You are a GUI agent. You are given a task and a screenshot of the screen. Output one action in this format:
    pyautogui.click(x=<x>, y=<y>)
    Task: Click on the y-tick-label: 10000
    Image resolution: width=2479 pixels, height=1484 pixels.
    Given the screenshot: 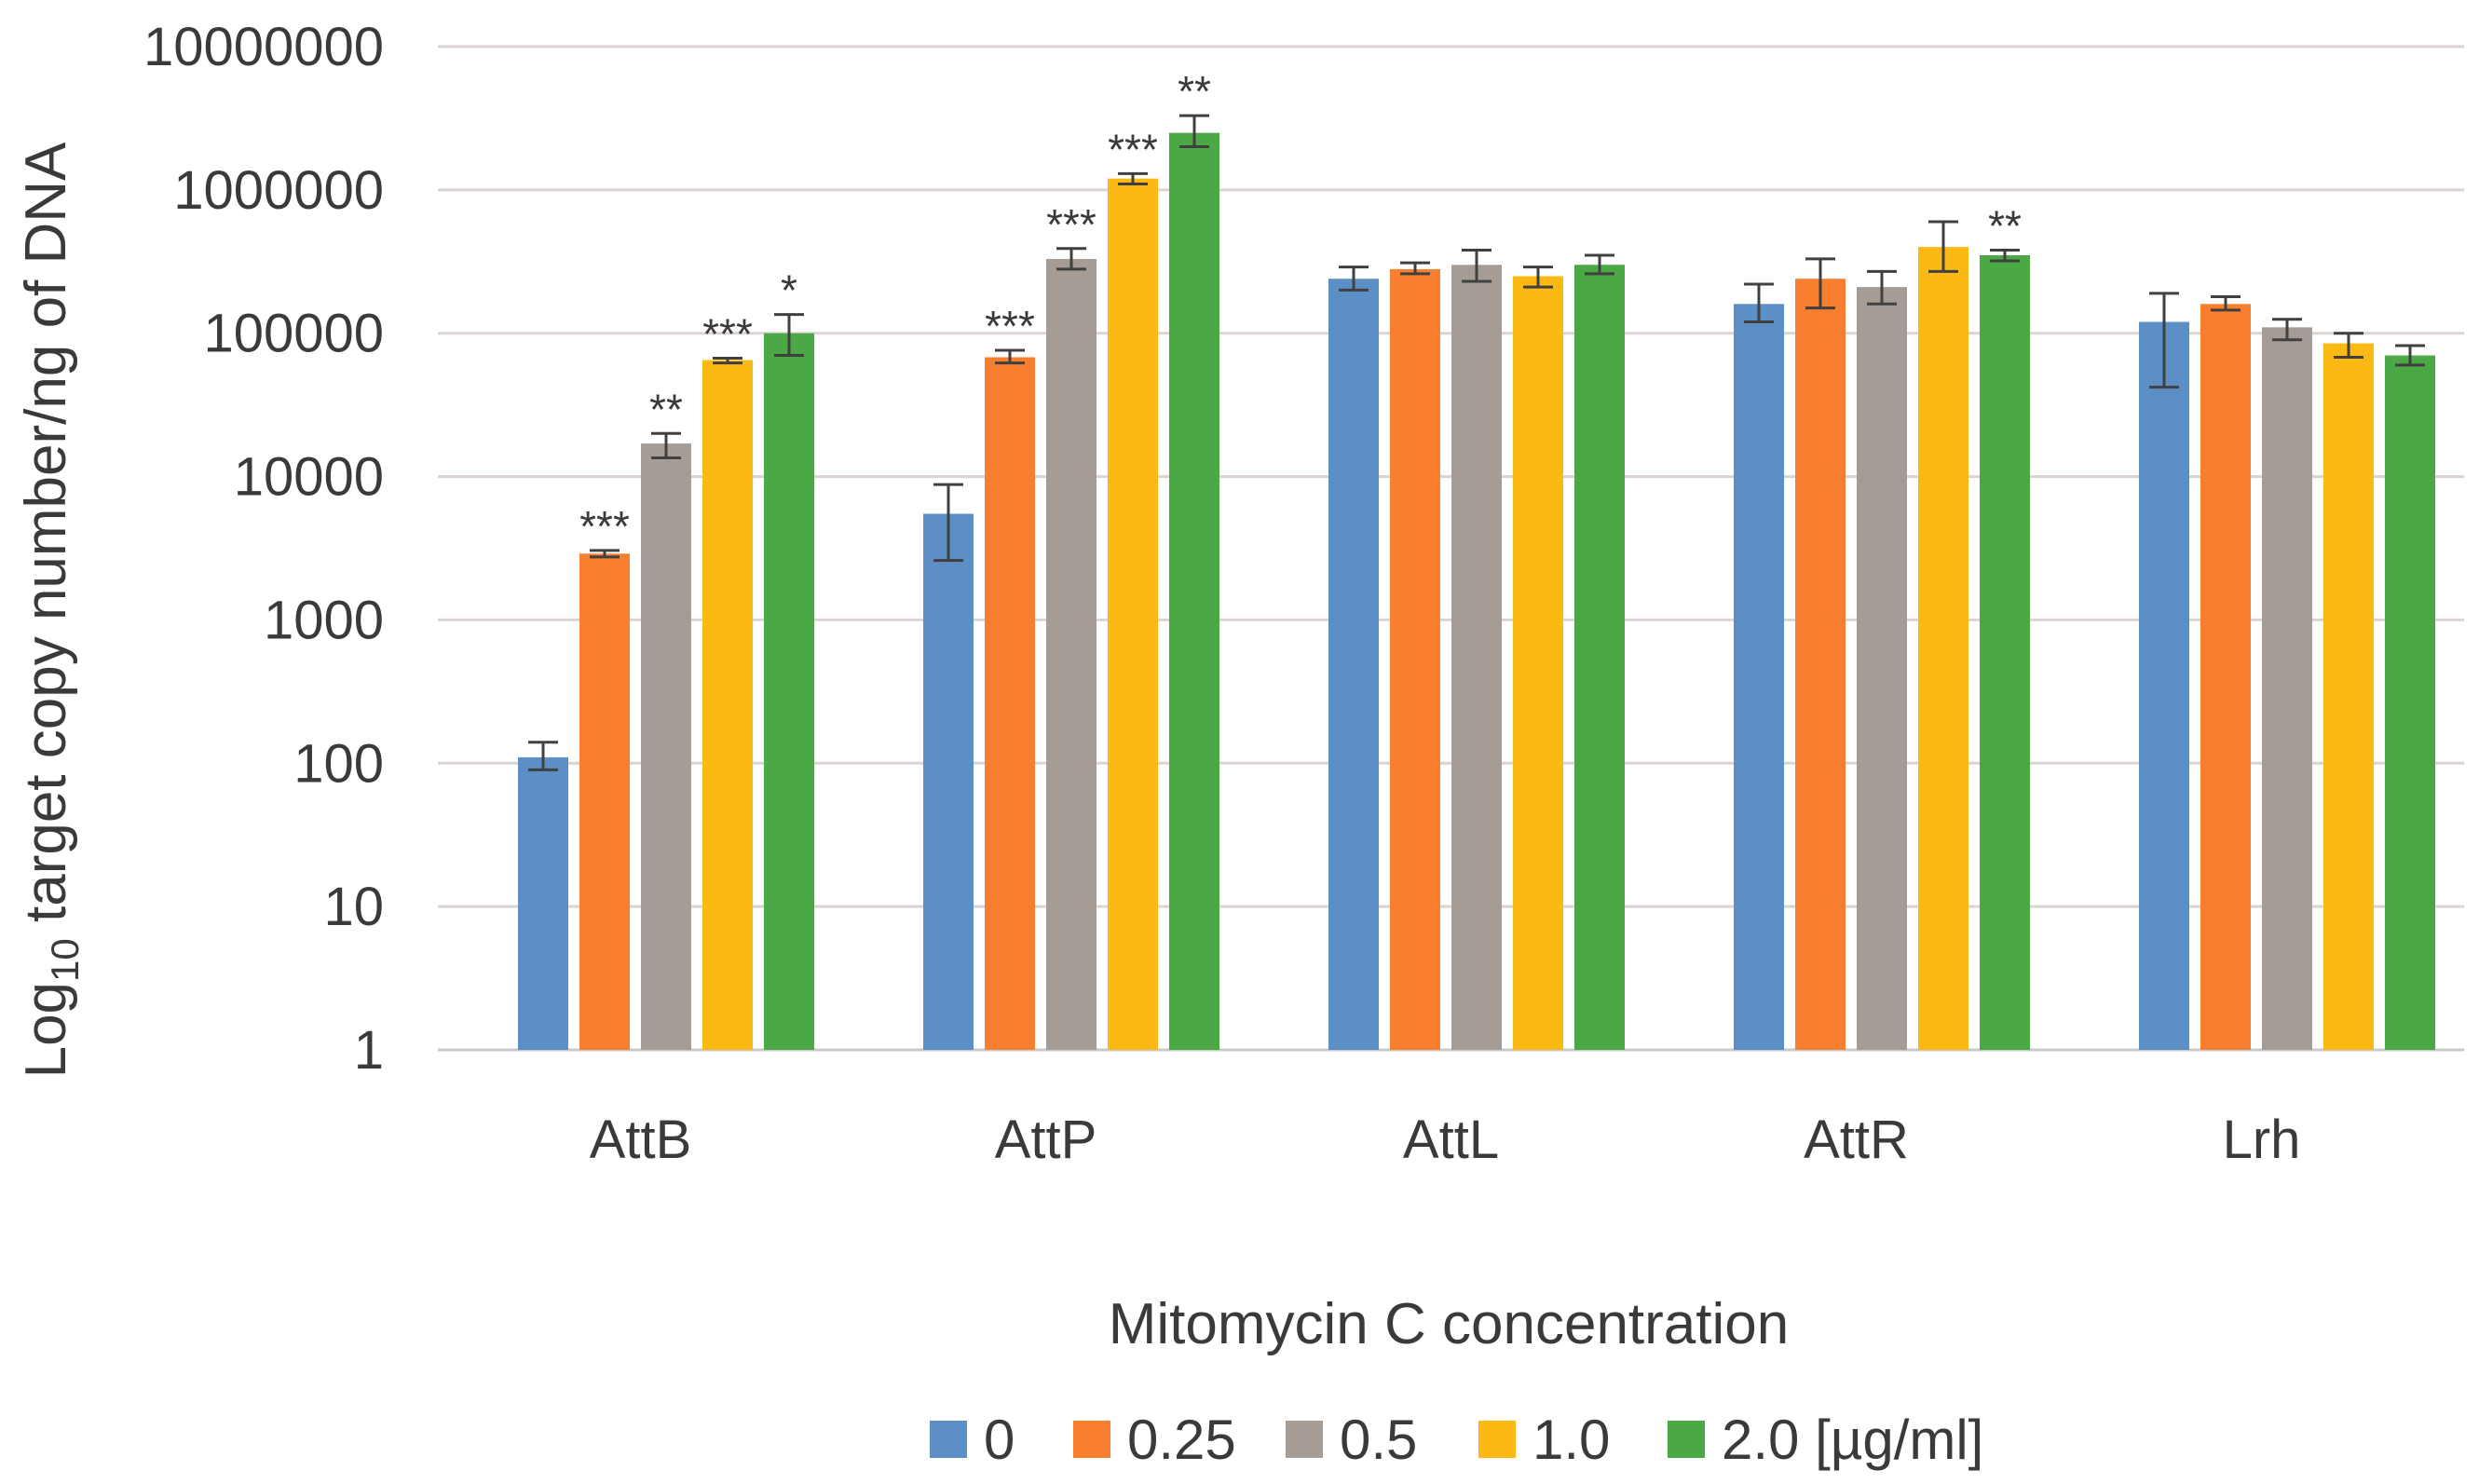 What is the action you would take?
    pyautogui.click(x=309, y=477)
    